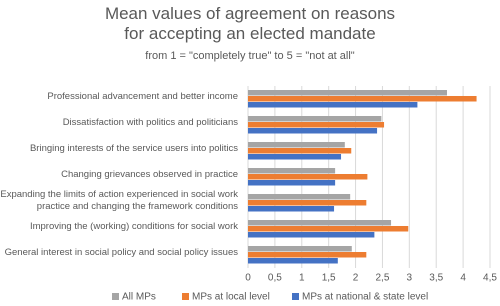 Image resolution: width=500 pixels, height=306 pixels. I want to click on x-tick-label: 1, so click(302, 278).